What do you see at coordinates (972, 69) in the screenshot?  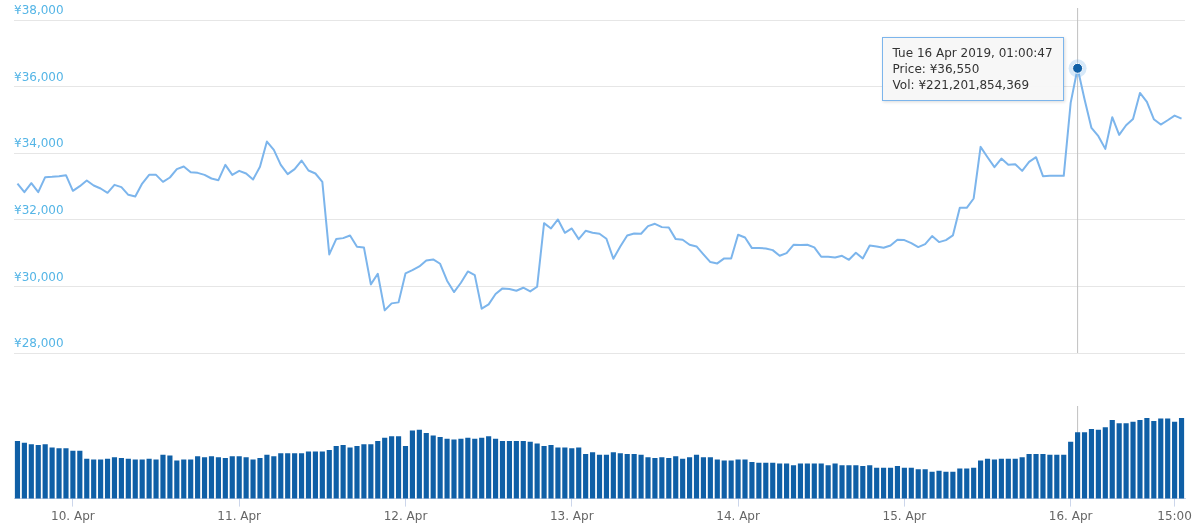 I see `annotation: Tue 16 Apr 2019, 01:00:47 Price: ¥36,550 Vol: ¥221,201,854,369` at bounding box center [972, 69].